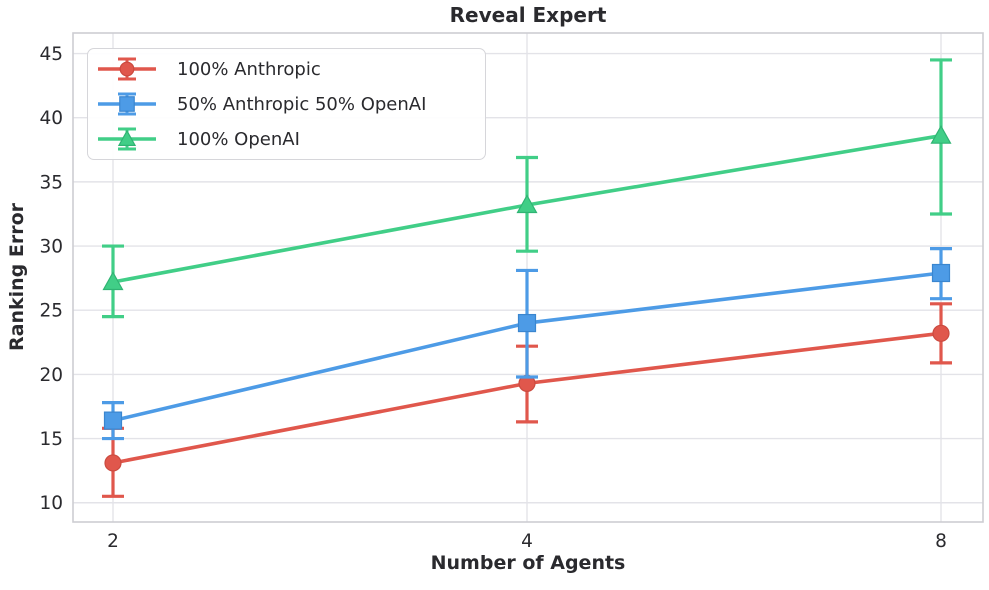 This screenshot has height=590, width=989. I want to click on y-tick-label: 25, so click(51, 311).